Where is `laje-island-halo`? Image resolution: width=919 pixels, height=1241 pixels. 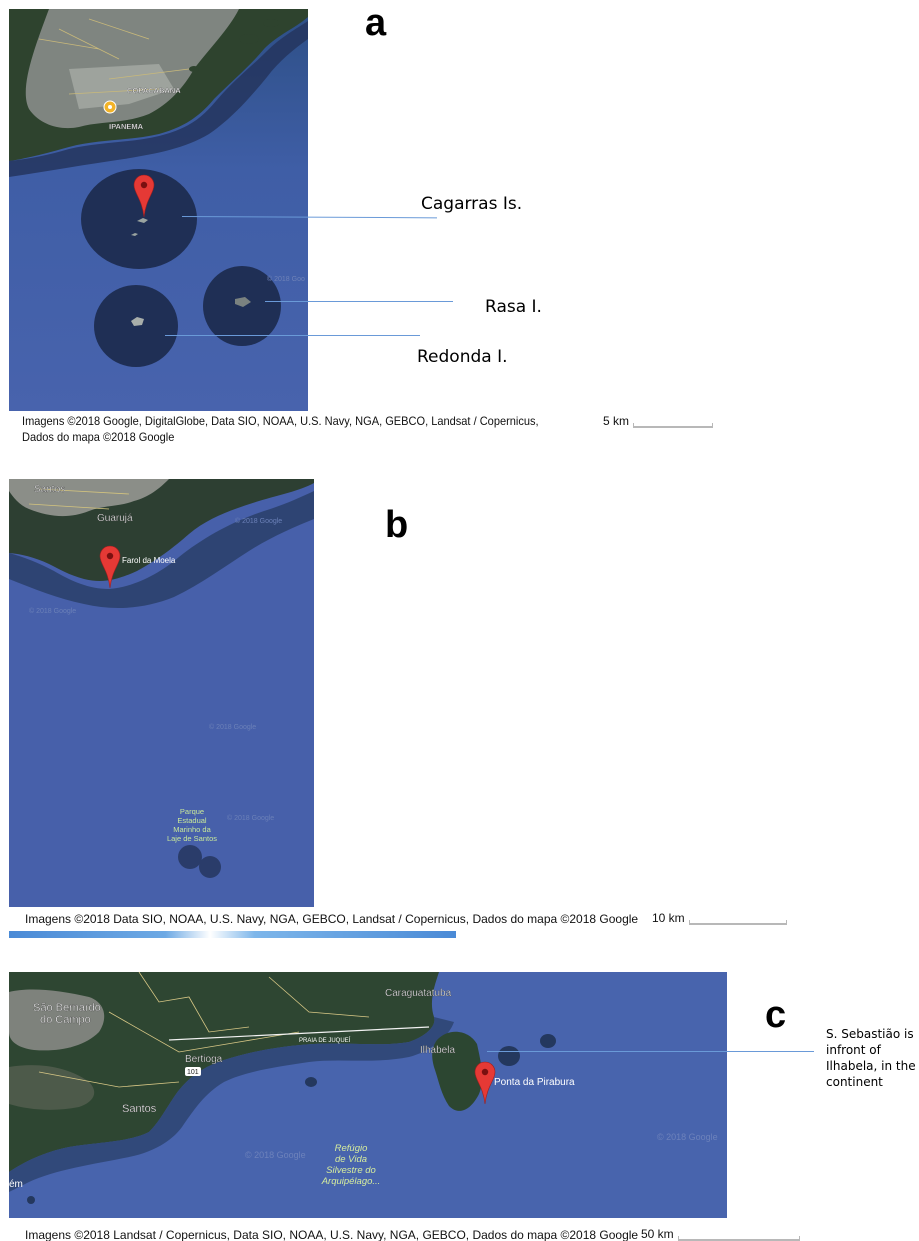 laje-island-halo is located at coordinates (190, 857).